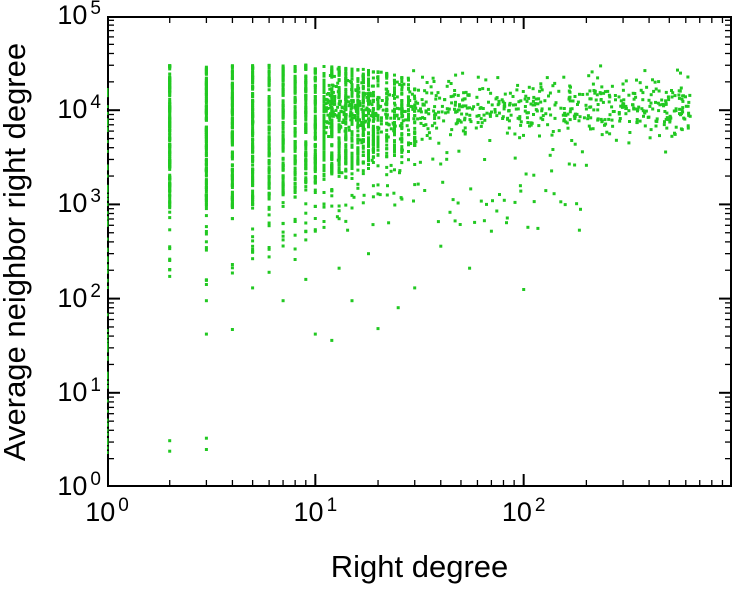 This screenshot has height=600, width=739. Describe the element at coordinates (79, 485) in the screenshot. I see `y-tick-label: 10 0` at that location.